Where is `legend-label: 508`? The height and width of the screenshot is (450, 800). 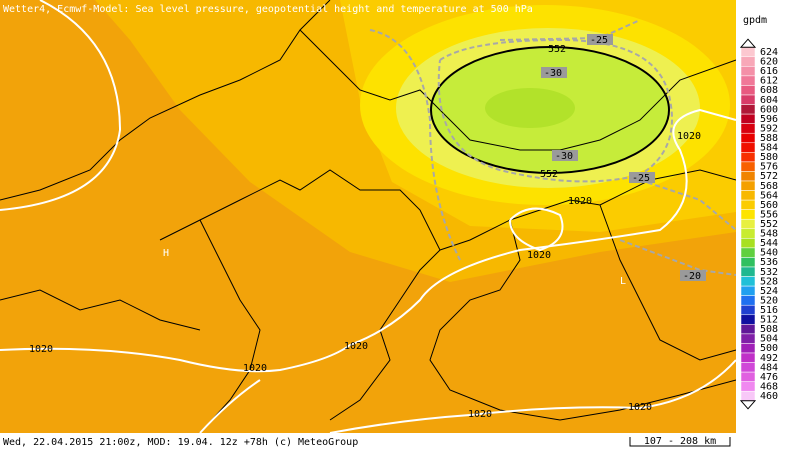 legend-label: 508 is located at coordinates (769, 329).